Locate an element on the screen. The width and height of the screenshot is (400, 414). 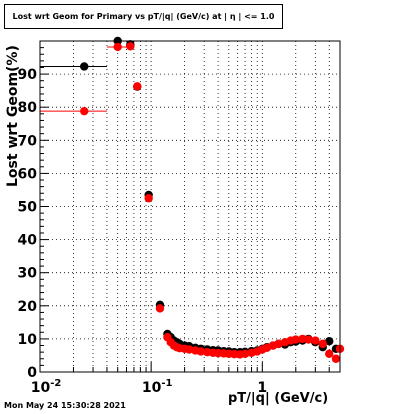
x-tick-label: 10-2 is located at coordinates (46, 387).